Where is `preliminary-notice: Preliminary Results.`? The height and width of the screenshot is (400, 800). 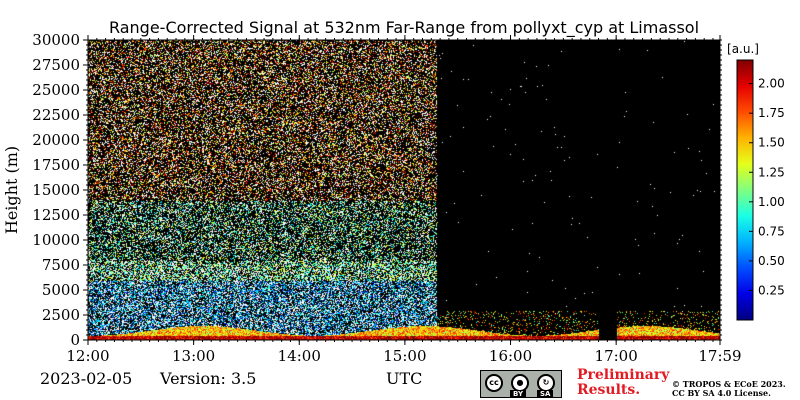 preliminary-notice: Preliminary Results. is located at coordinates (623, 383).